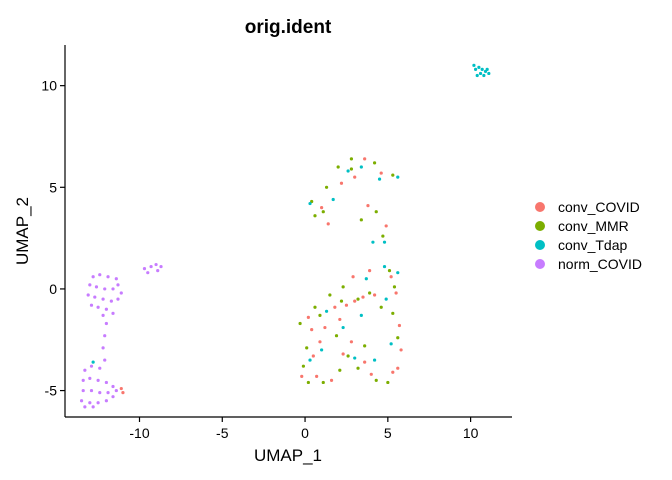 This screenshot has width=672, height=480. Describe the element at coordinates (139, 433) in the screenshot. I see `x-tick-label-0: -10` at that location.